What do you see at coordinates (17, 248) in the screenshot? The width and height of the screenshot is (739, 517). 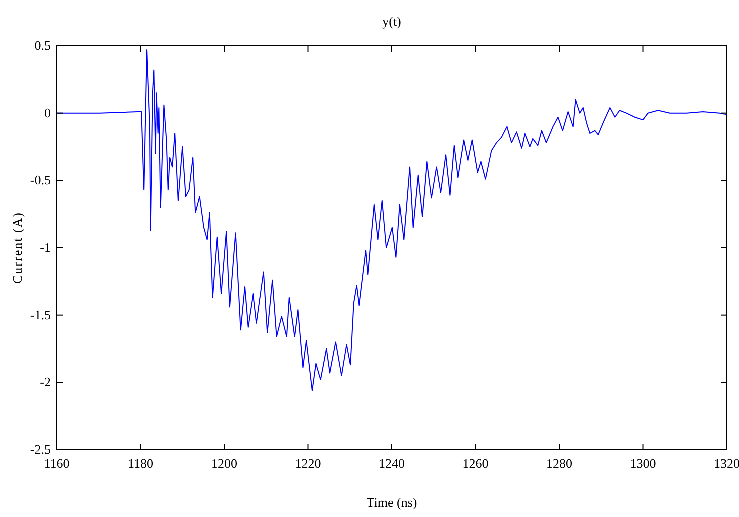 I see `y-axis-title: Current (A)` at bounding box center [17, 248].